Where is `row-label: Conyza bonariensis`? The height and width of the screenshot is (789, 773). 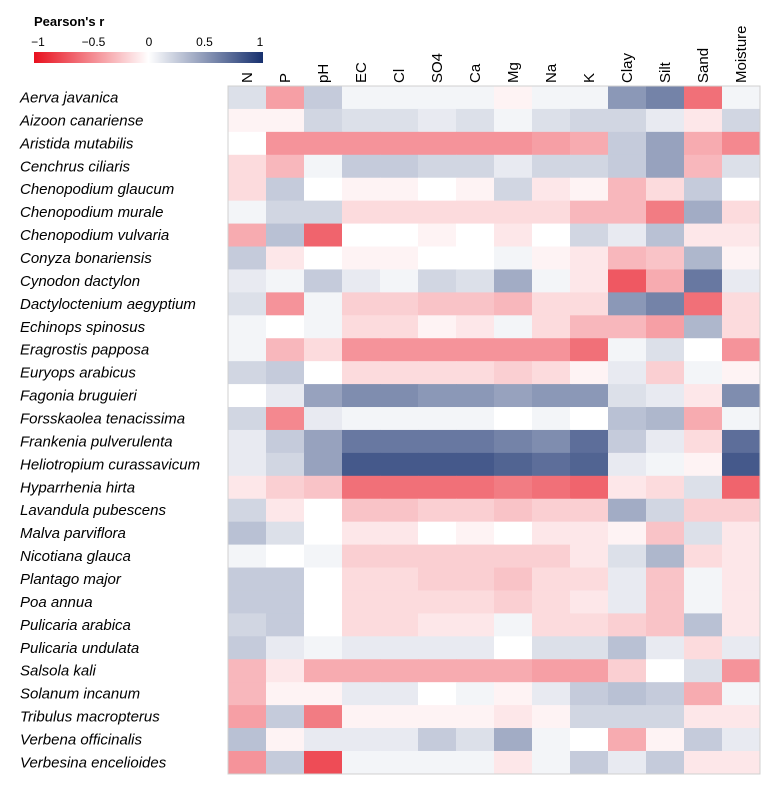
row-label: Conyza bonariensis is located at coordinates (86, 258).